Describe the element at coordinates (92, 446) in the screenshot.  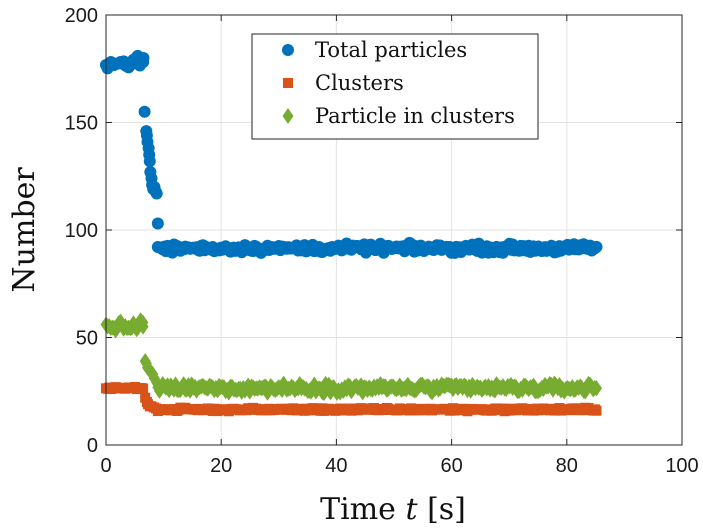
I see `y-tick-label: 0` at that location.